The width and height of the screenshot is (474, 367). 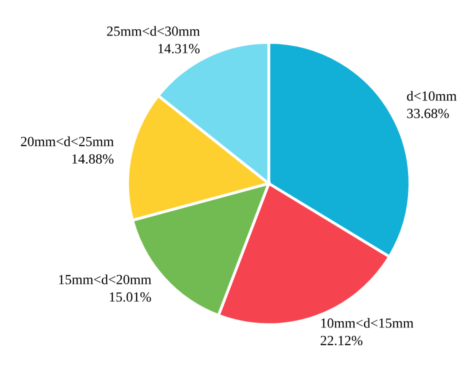 I want to click on data-label: 15.01%, so click(x=130, y=297).